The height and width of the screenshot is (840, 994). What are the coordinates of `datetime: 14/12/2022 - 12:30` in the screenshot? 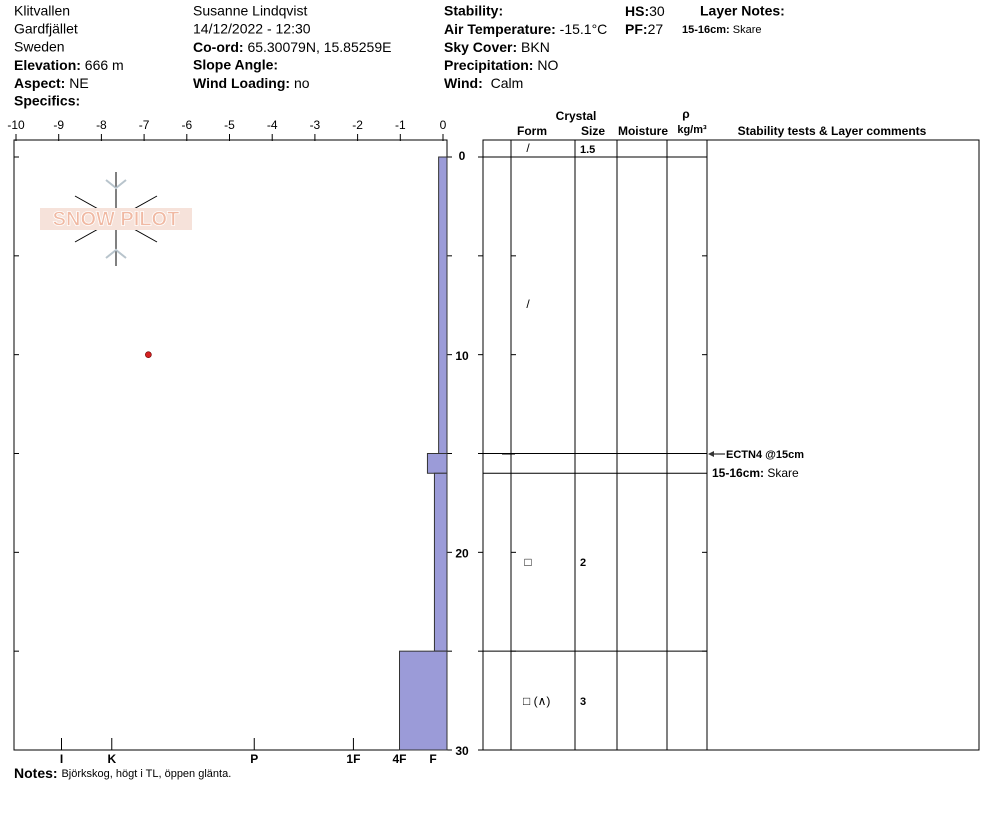 It's located at (252, 29).